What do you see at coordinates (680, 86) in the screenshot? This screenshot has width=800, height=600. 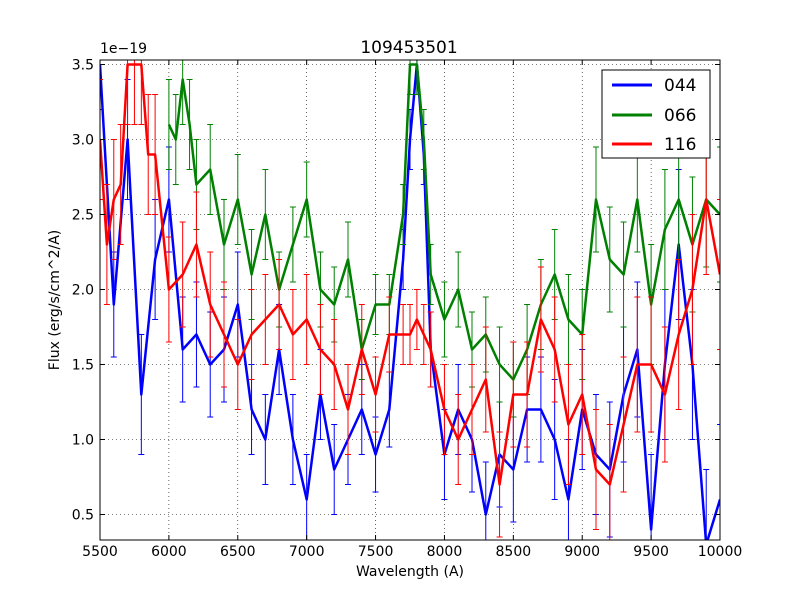 I see `legend-label-044: 044` at bounding box center [680, 86].